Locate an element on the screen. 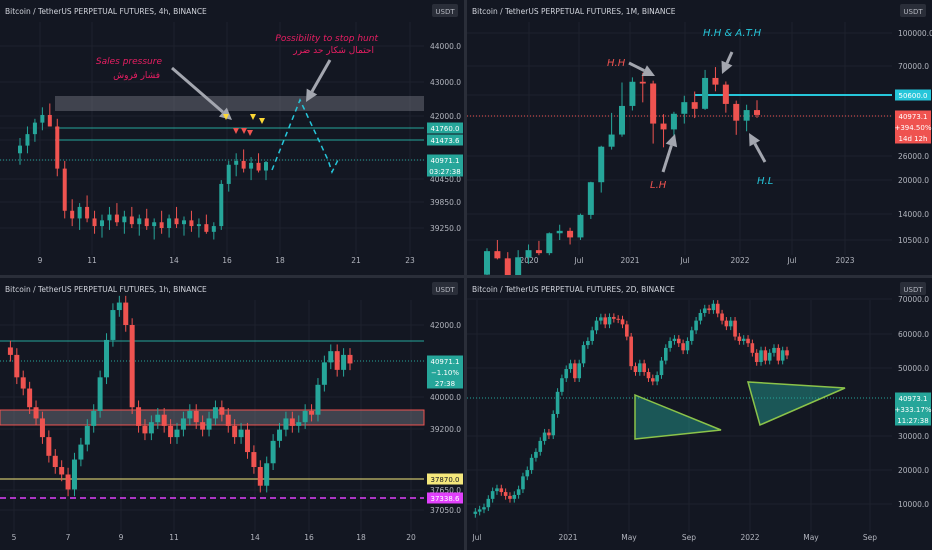 The image size is (932, 550). resistance-zone is located at coordinates (239, 103).